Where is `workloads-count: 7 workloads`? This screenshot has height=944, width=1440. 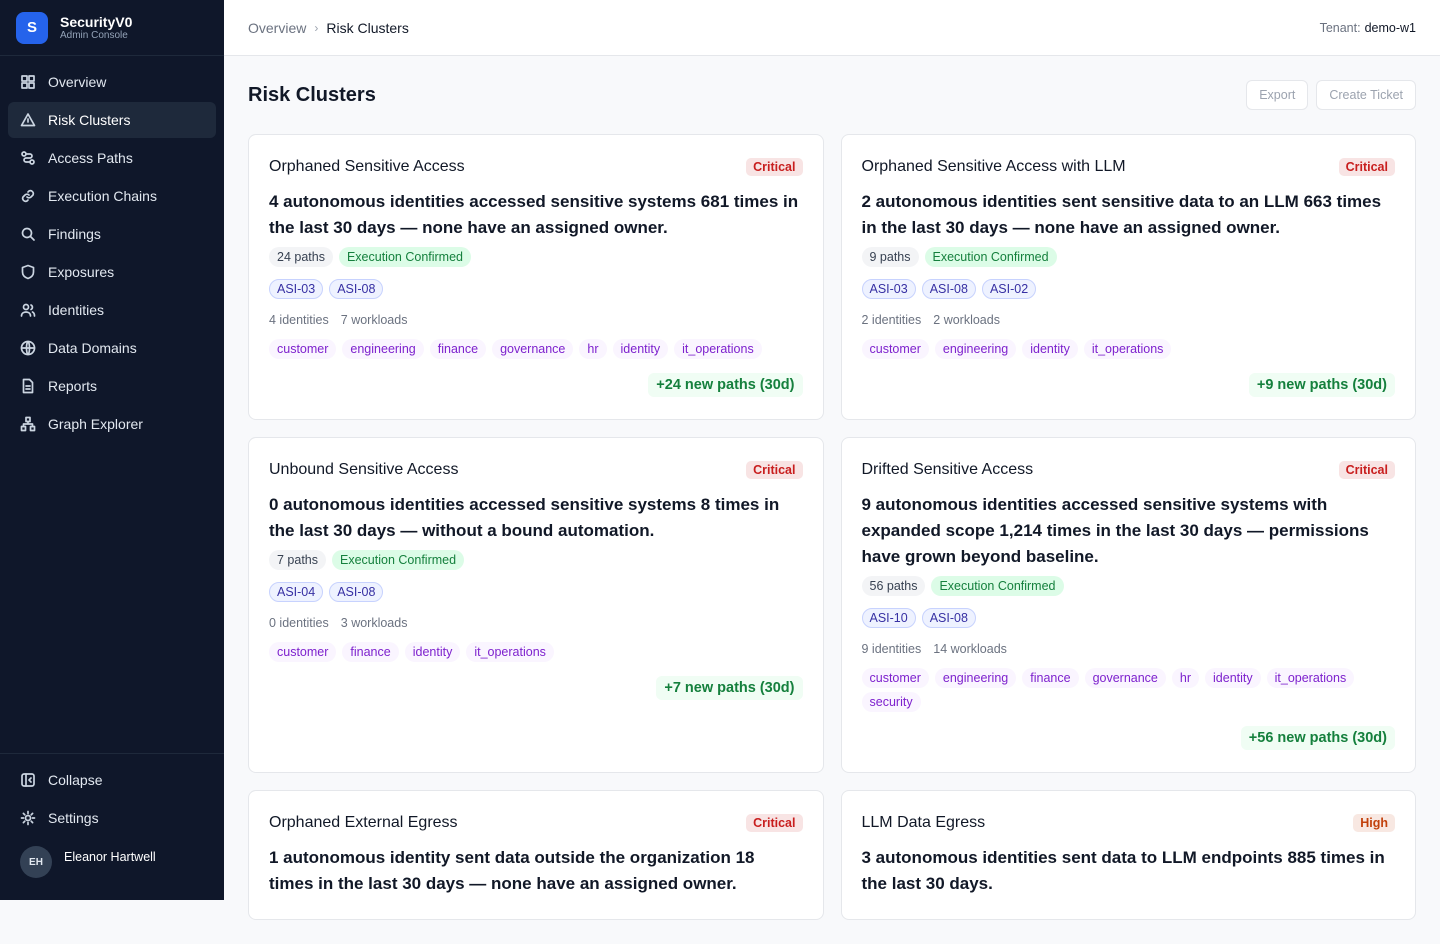
workloads-count: 7 workloads is located at coordinates (374, 320).